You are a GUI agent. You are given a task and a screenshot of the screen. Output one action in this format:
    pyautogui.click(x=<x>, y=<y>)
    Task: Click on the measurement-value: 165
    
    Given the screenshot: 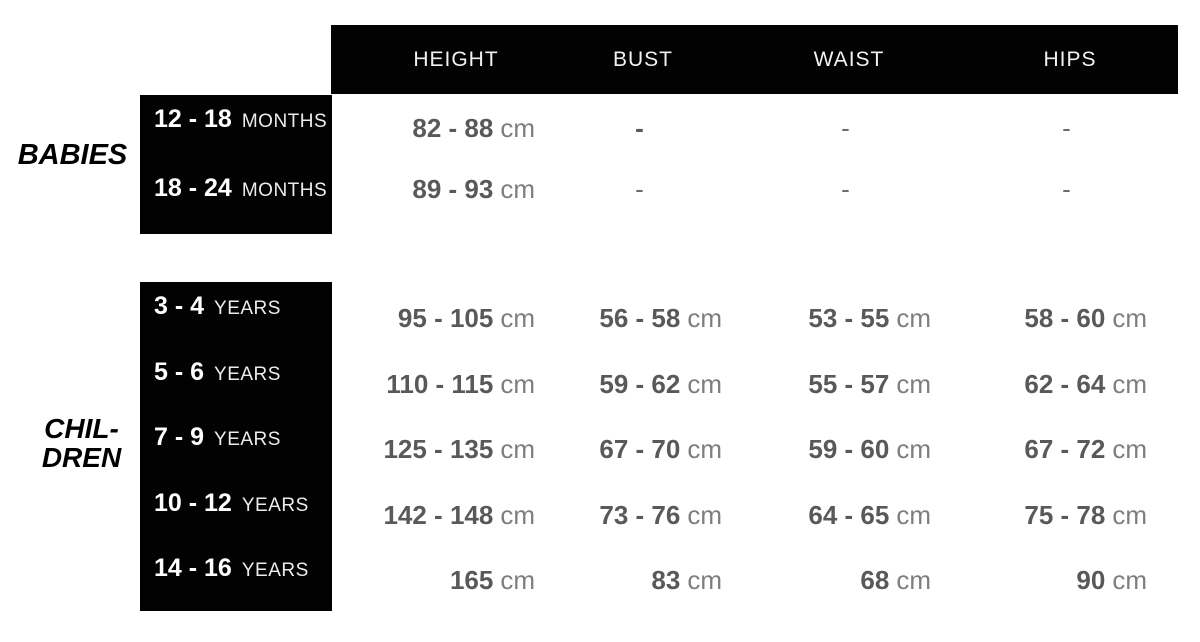 What is the action you would take?
    pyautogui.click(x=471, y=580)
    